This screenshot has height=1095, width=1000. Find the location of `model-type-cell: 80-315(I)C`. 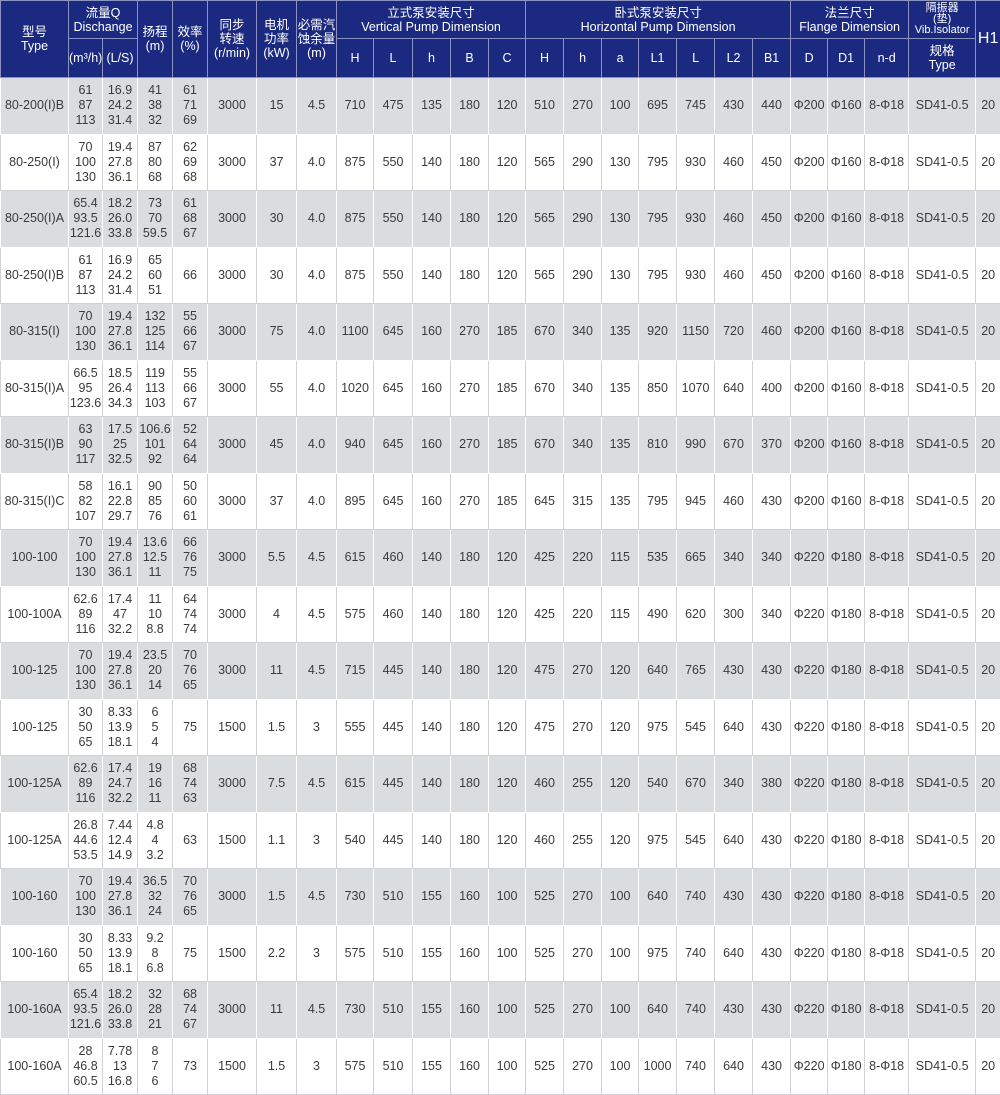

model-type-cell: 80-315(I)C is located at coordinates (35, 501).